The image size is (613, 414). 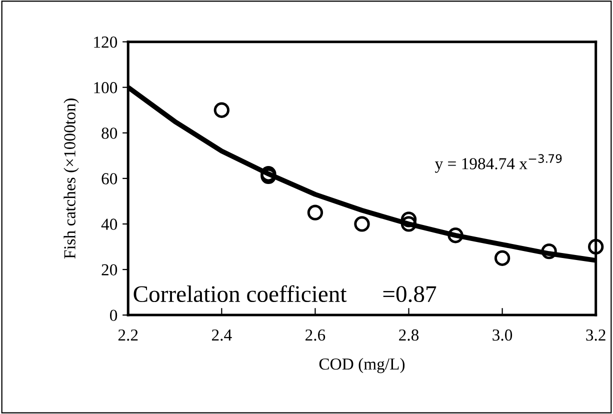 What do you see at coordinates (71, 178) in the screenshot?
I see `y-axis-title: Fish catches (×1000ton)` at bounding box center [71, 178].